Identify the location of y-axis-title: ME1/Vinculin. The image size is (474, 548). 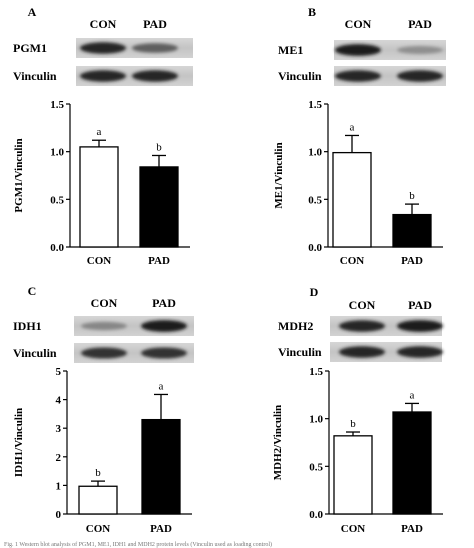
(279, 175).